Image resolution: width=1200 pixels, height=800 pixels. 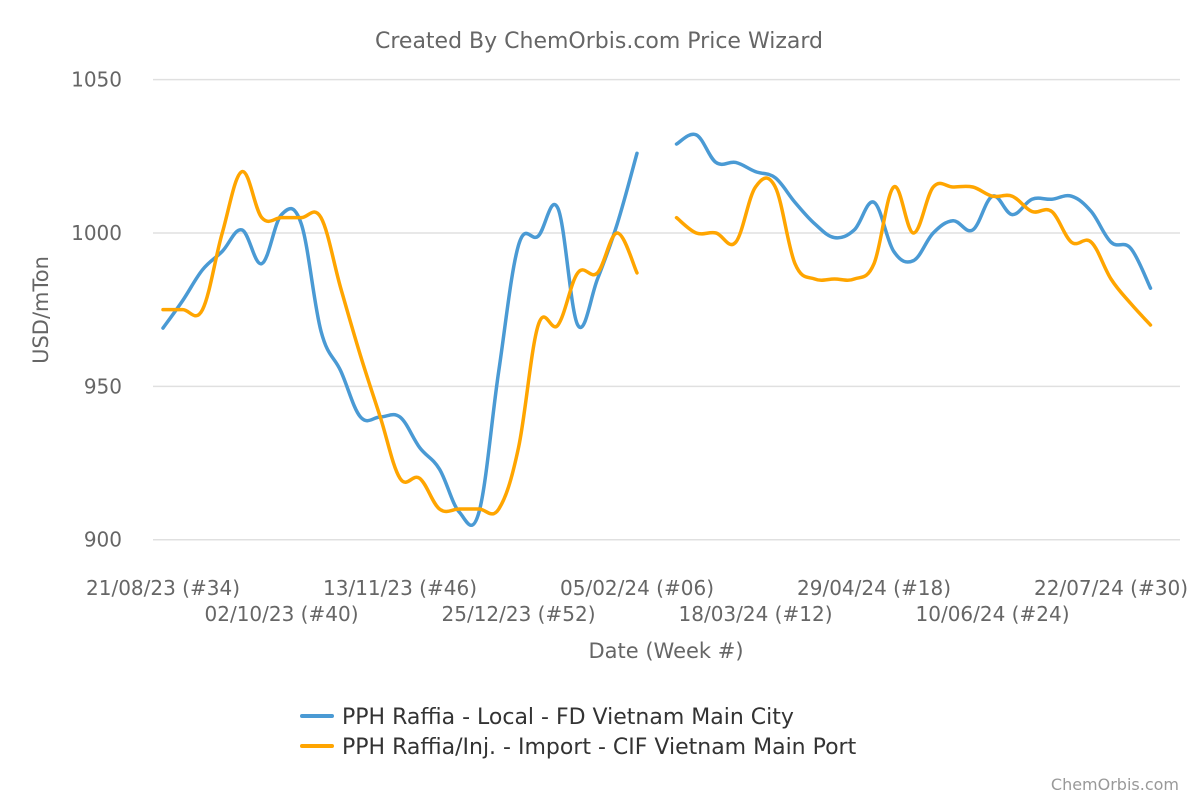 What do you see at coordinates (874, 588) in the screenshot?
I see `x-tick-label: 29/04/24 (#18)` at bounding box center [874, 588].